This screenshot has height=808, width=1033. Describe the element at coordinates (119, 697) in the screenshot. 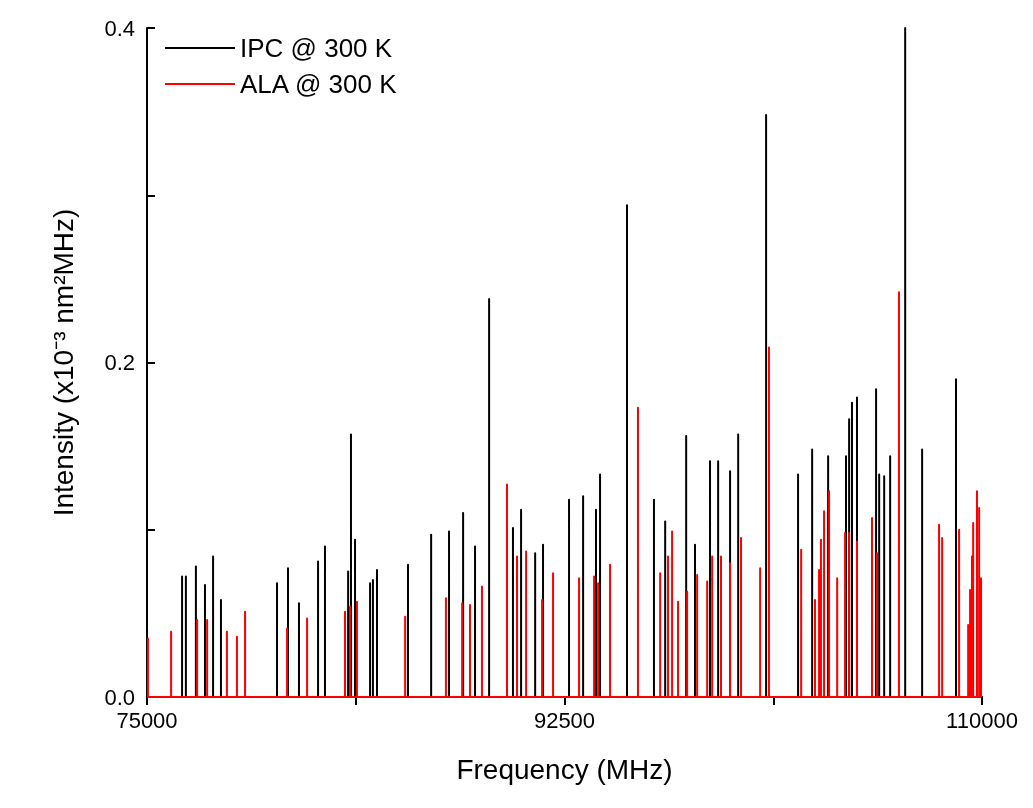

I see `y-tick-label: 0.0` at that location.